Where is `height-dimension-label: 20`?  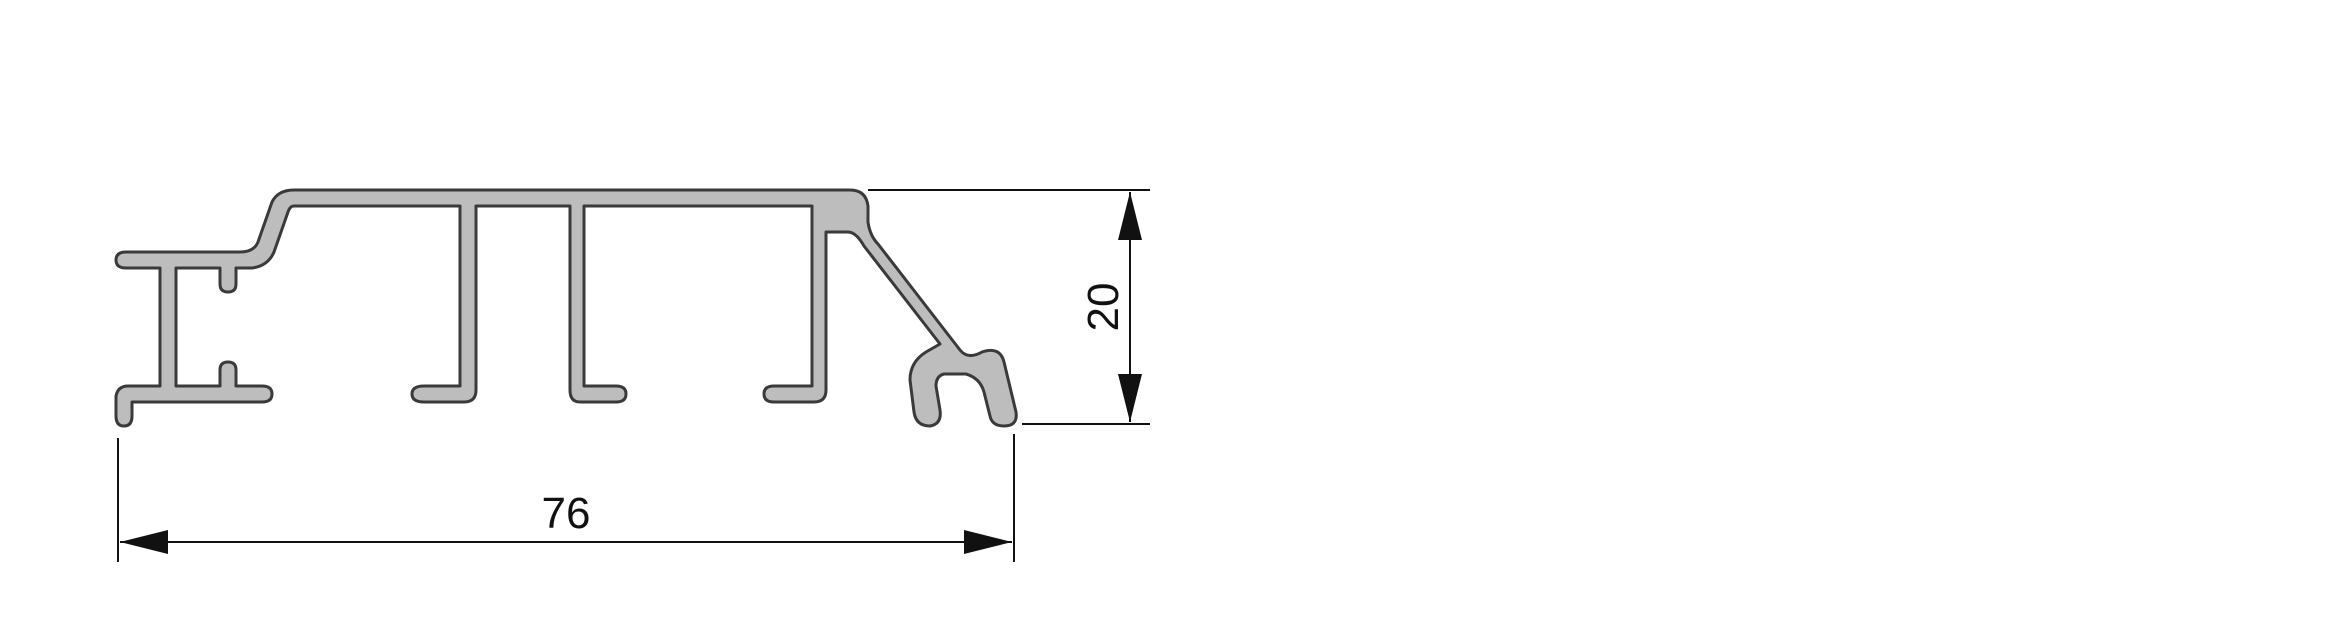 height-dimension-label: 20 is located at coordinates (1103, 307).